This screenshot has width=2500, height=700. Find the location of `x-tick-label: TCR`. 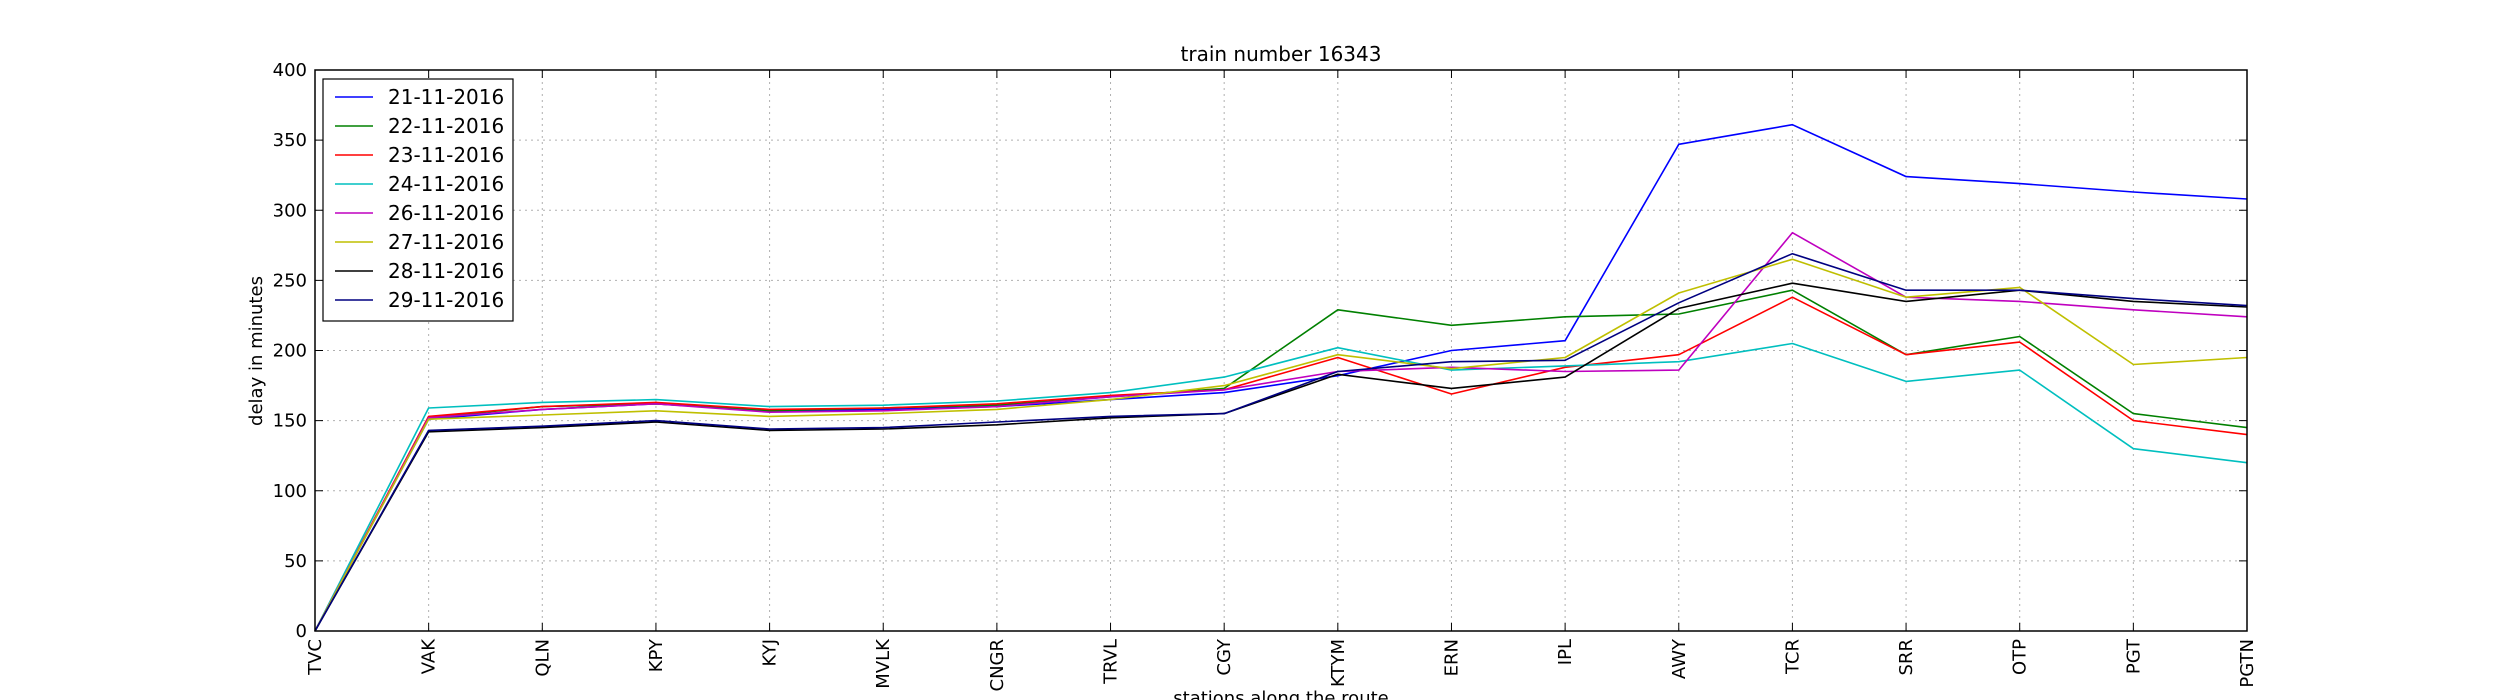

x-tick-label: TCR is located at coordinates (1792, 657).